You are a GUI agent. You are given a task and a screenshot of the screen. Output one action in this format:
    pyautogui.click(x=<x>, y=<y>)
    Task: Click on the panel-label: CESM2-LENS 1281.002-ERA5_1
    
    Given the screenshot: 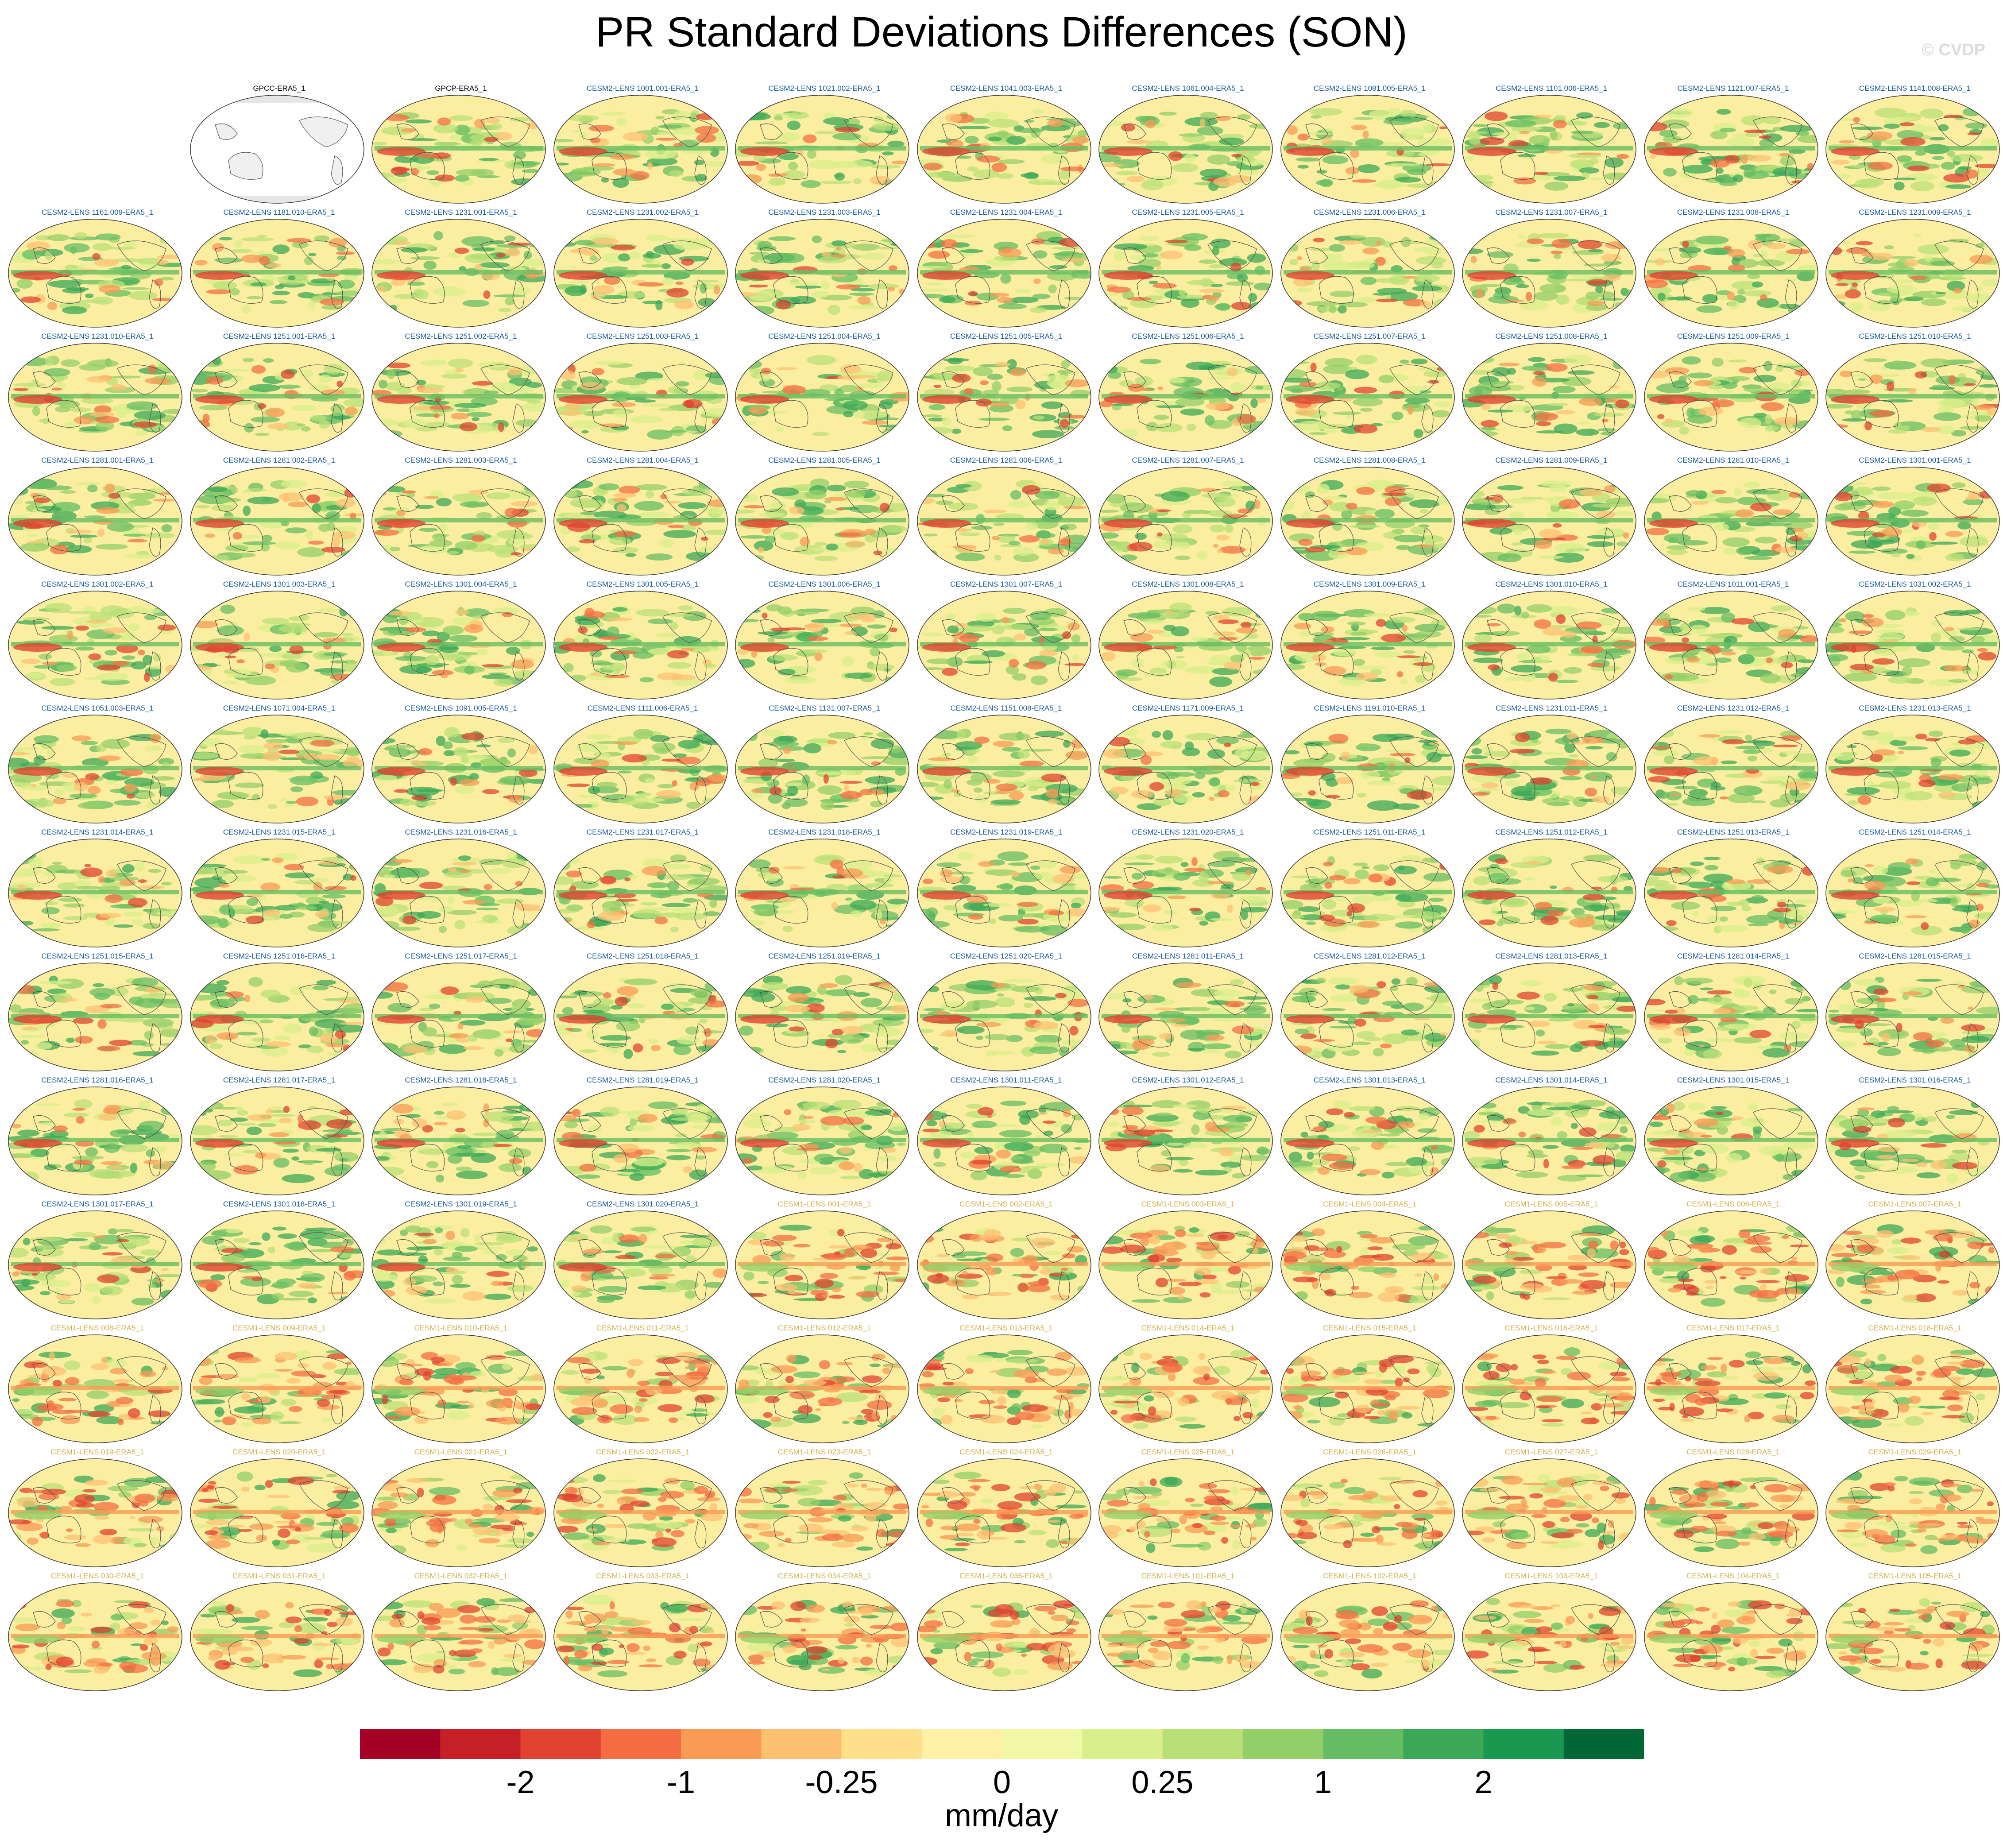 What is the action you would take?
    pyautogui.click(x=280, y=460)
    